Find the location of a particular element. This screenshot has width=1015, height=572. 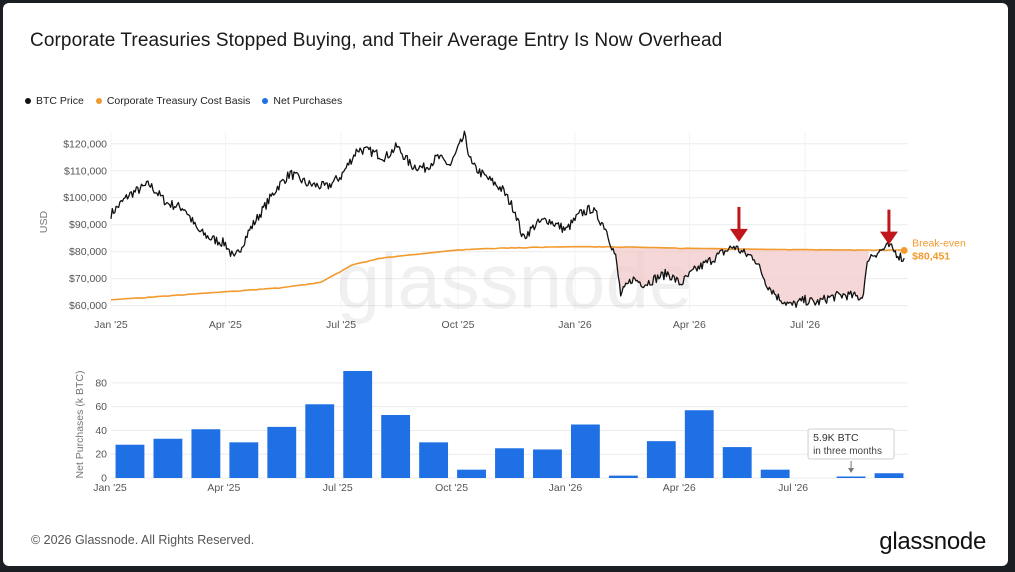

bar-y-tick-label: 60 is located at coordinates (101, 407).